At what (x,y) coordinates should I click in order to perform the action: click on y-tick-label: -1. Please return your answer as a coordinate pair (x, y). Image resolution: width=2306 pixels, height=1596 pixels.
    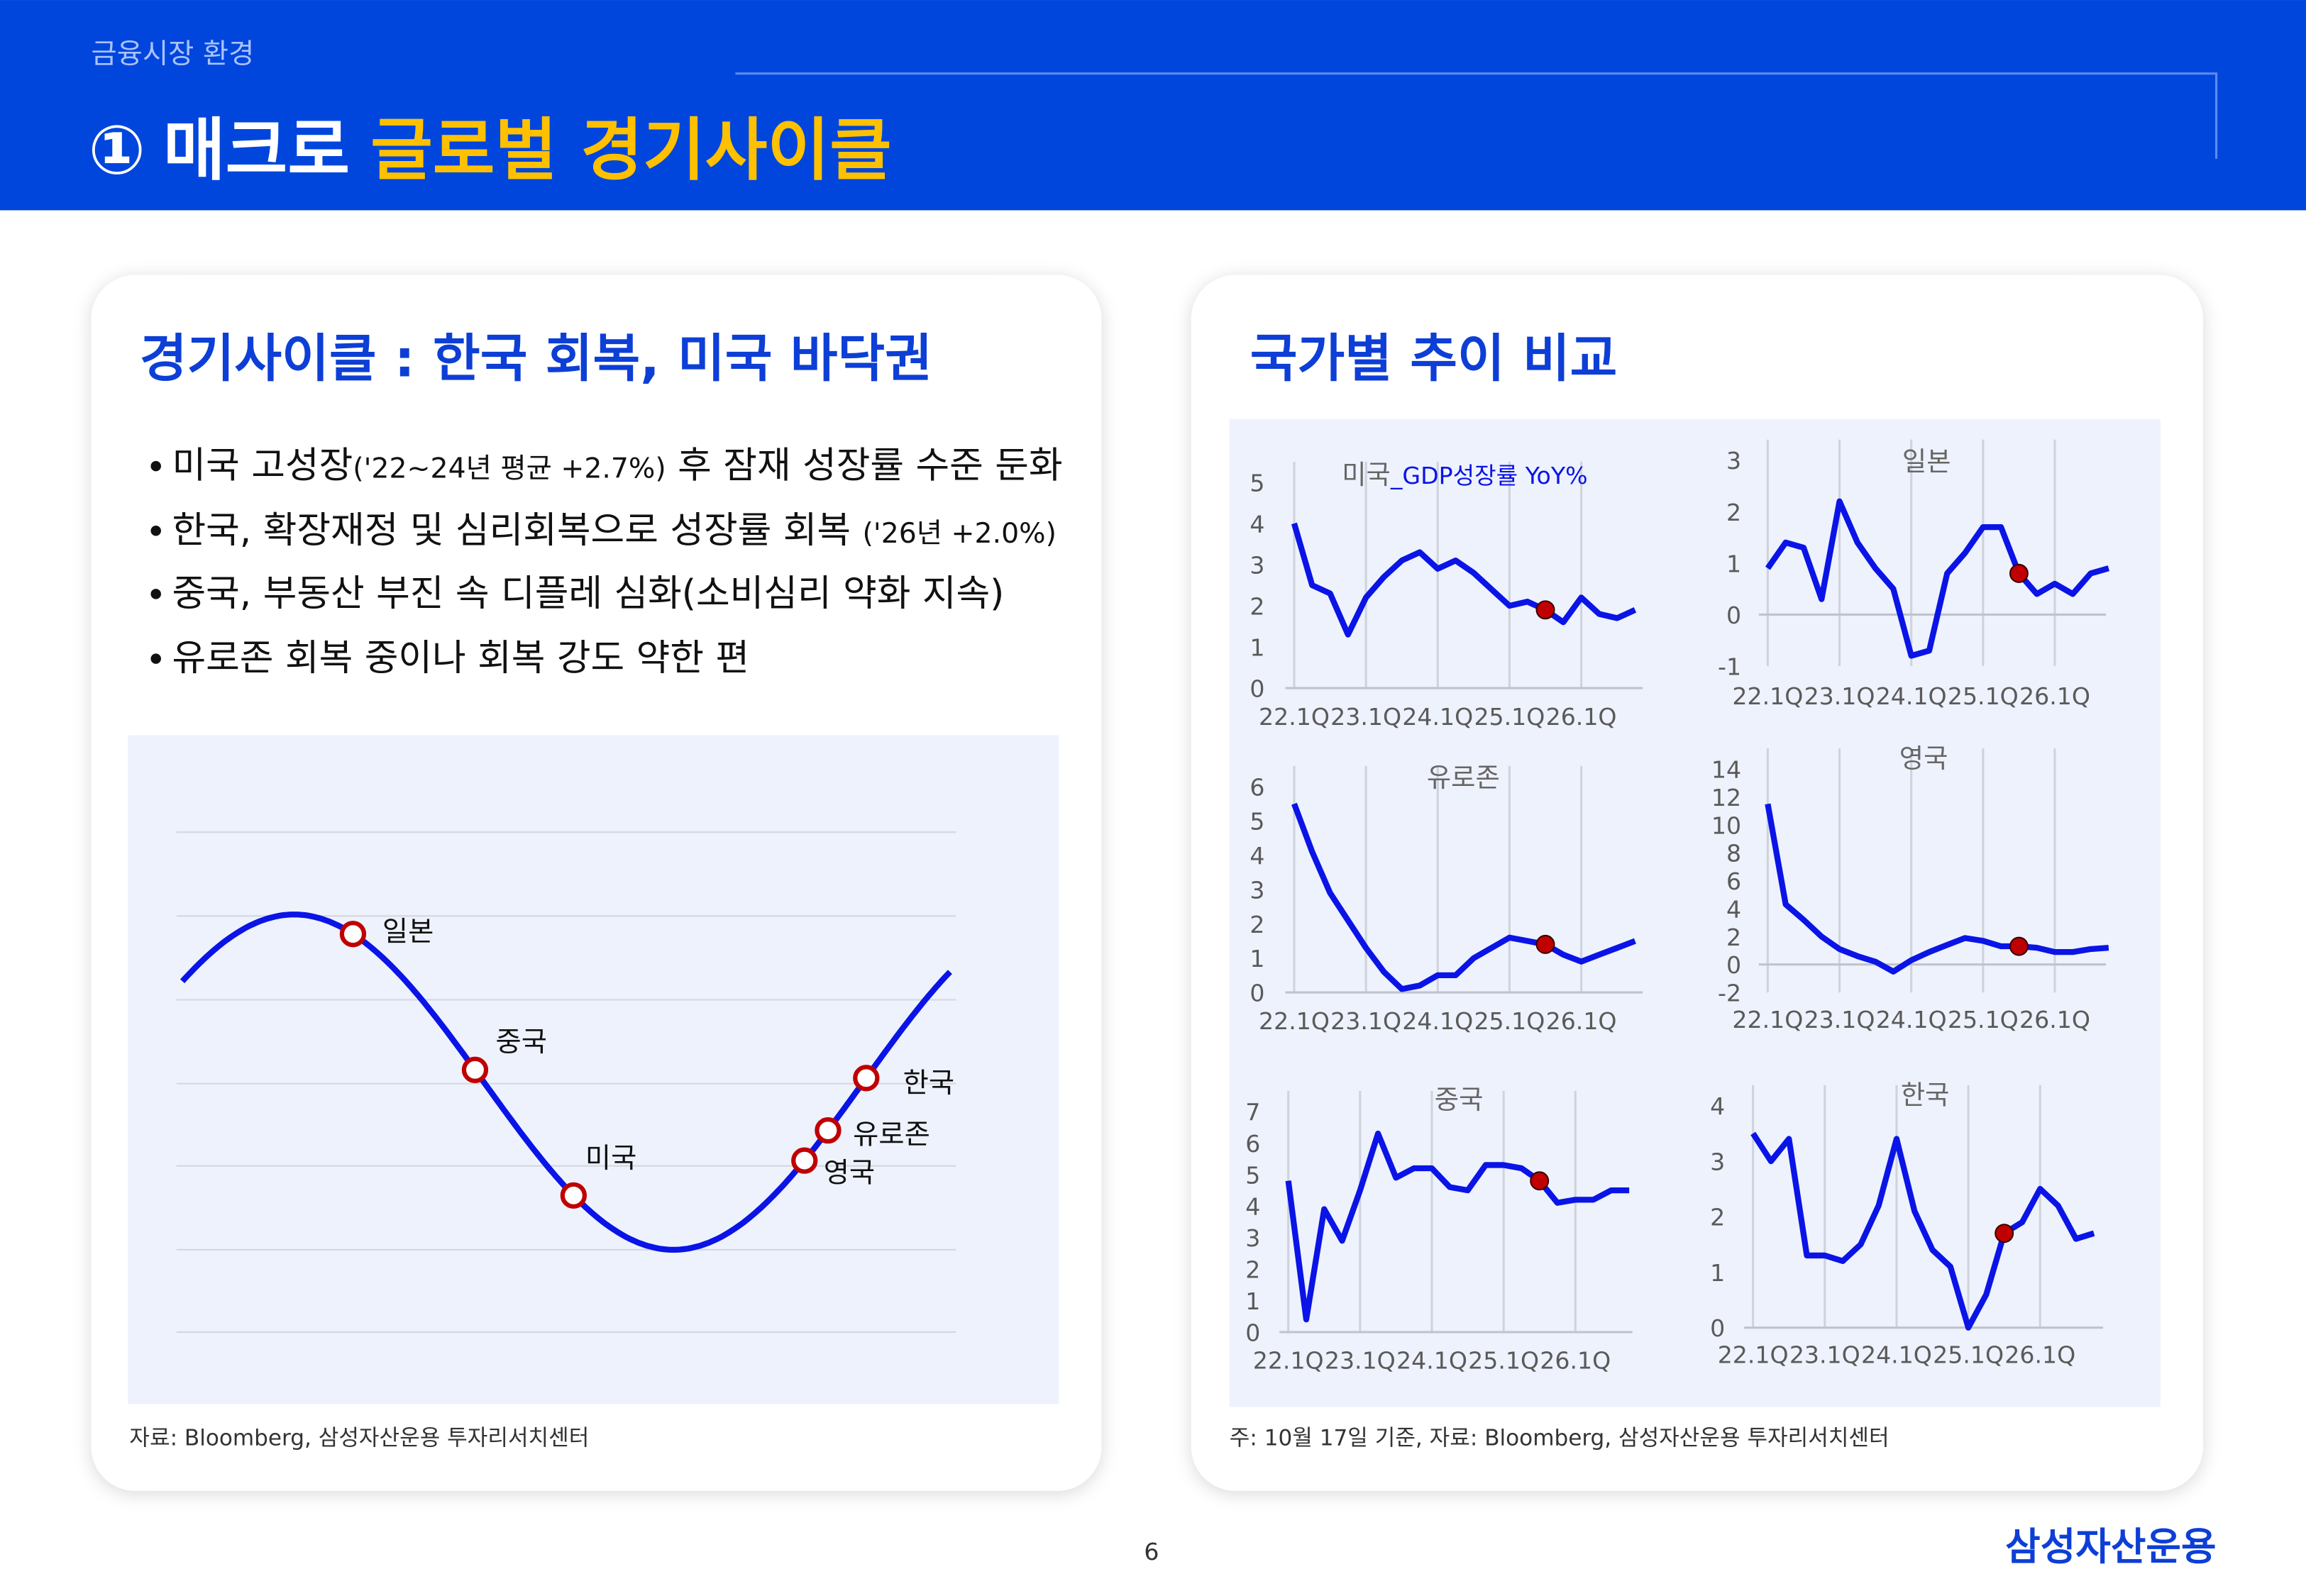
    Looking at the image, I should click on (1729, 667).